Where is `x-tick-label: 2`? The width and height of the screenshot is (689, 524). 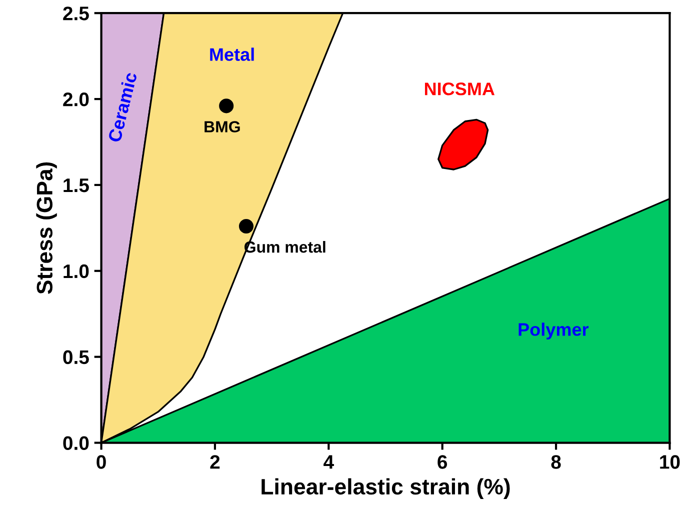 x-tick-label: 2 is located at coordinates (215, 462).